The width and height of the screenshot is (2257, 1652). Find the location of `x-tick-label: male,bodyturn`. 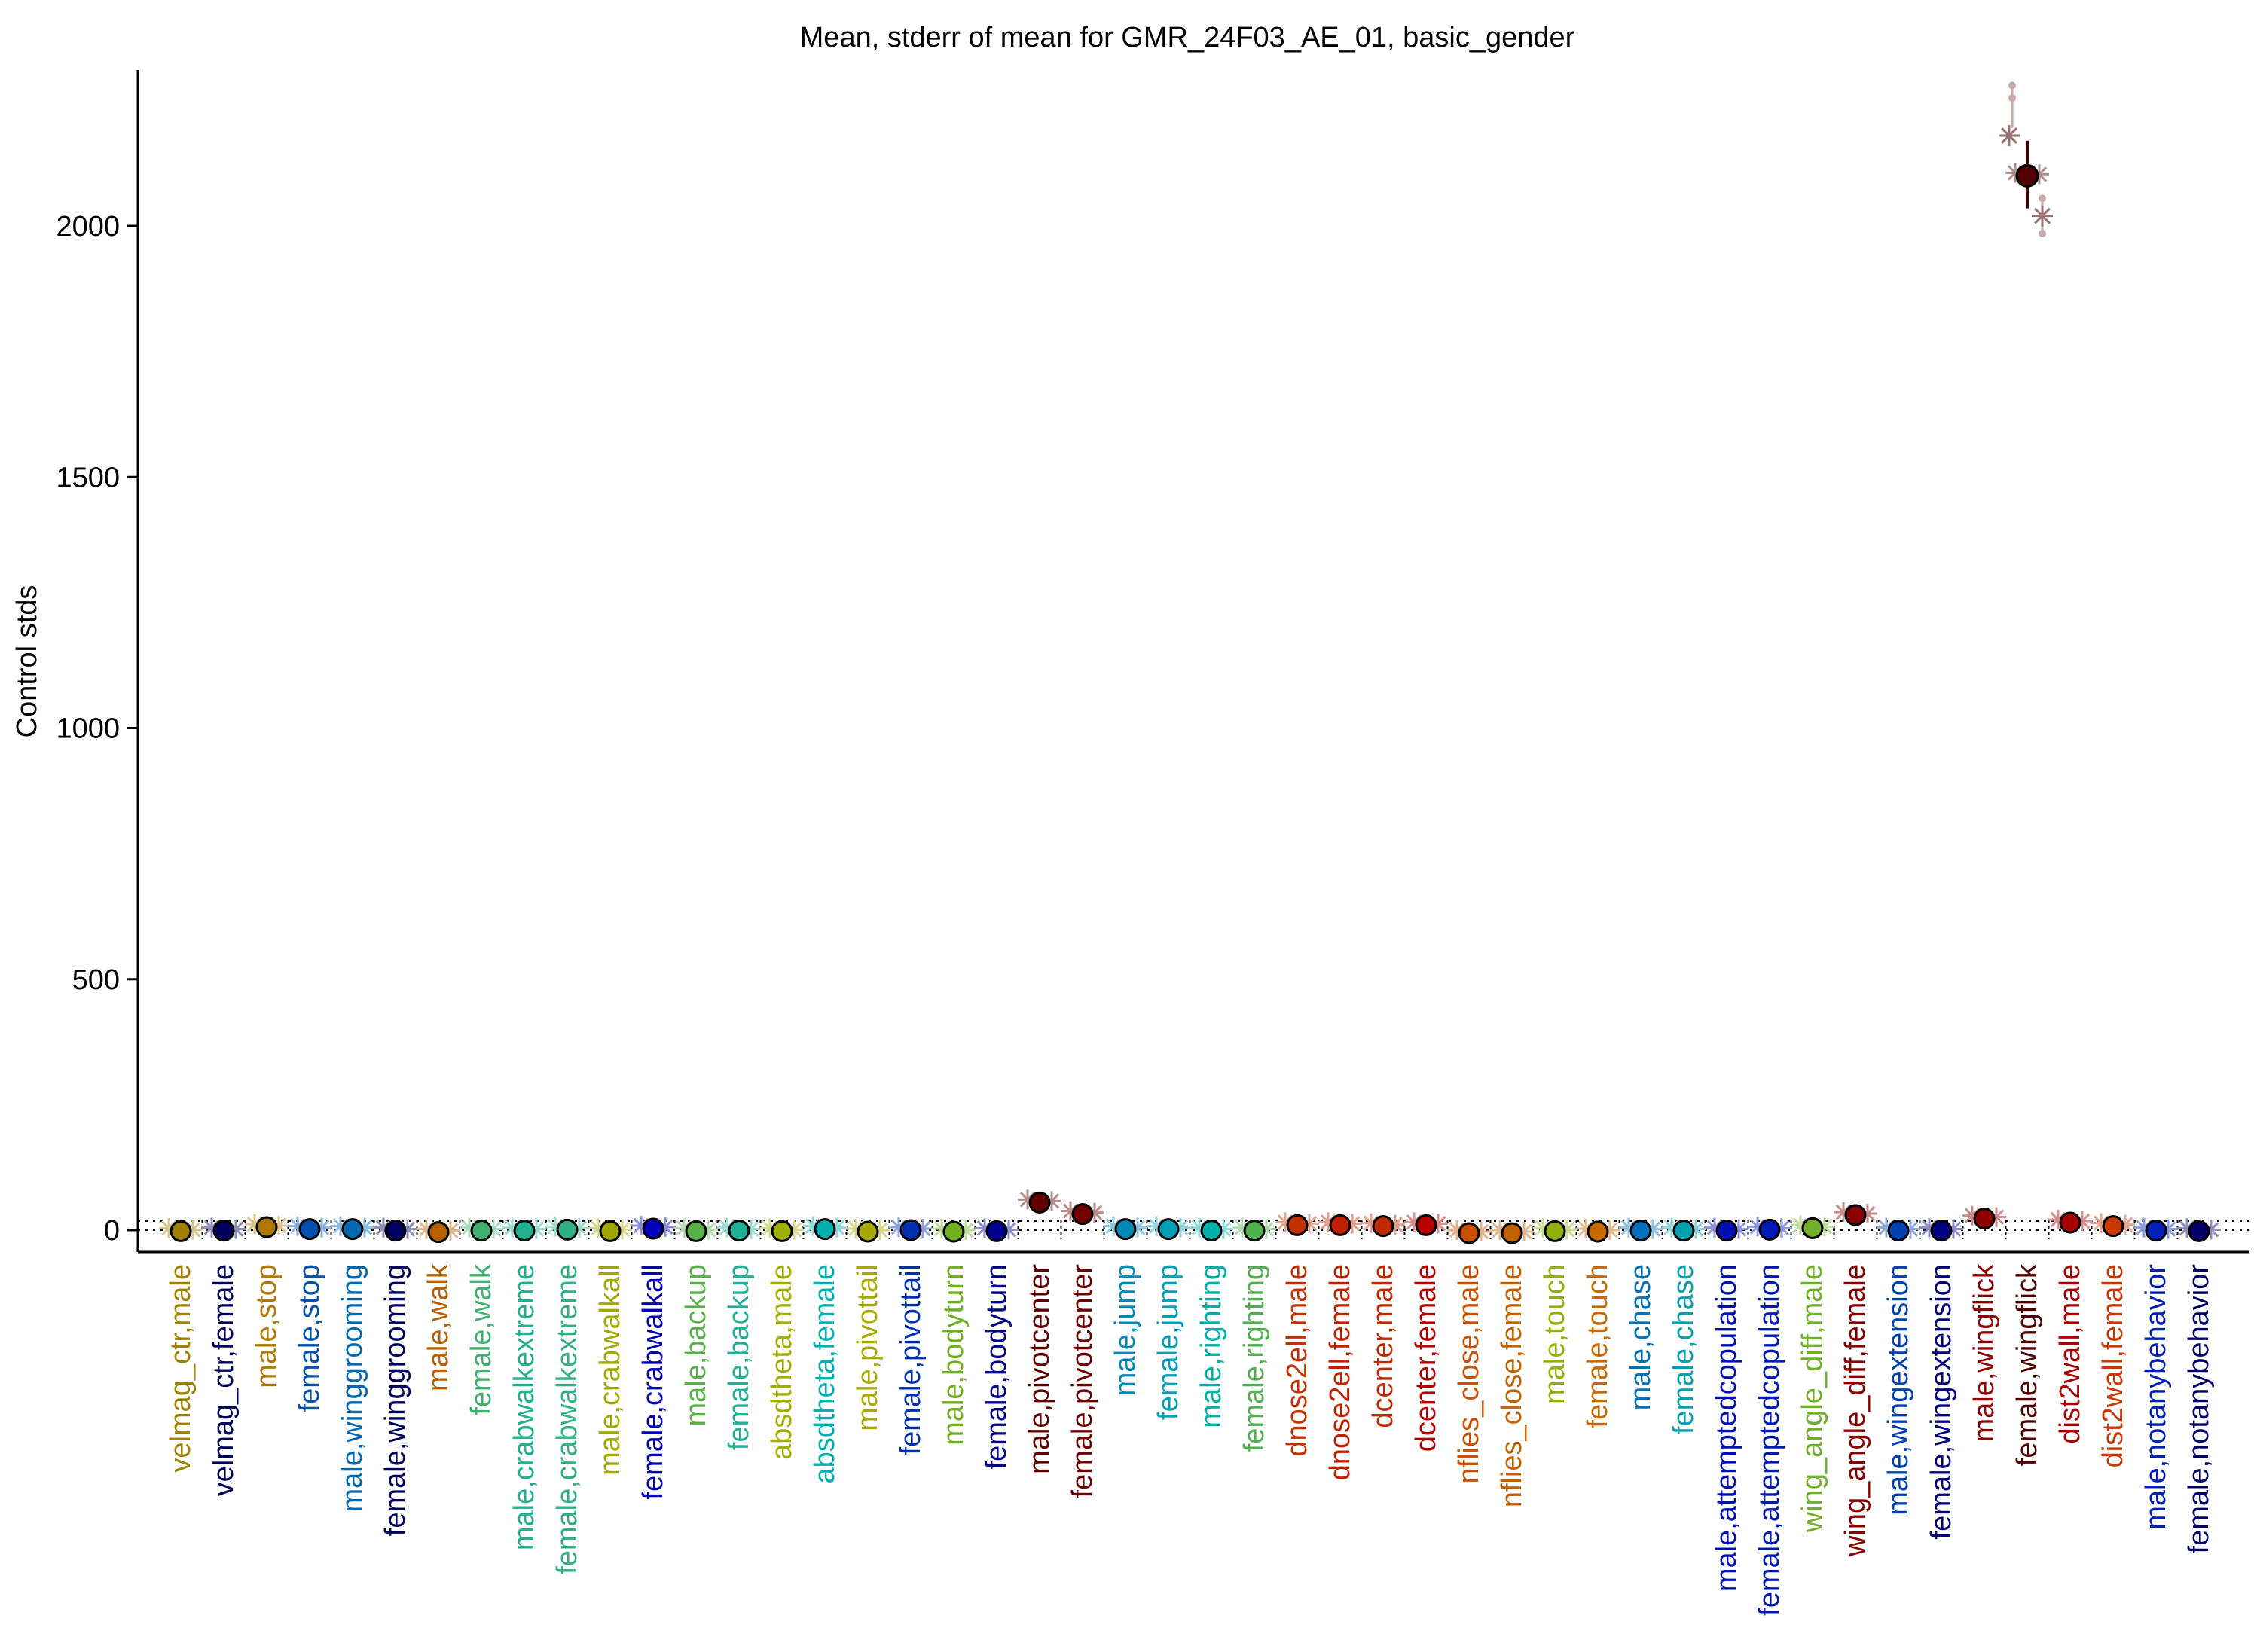

x-tick-label: male,bodyturn is located at coordinates (954, 1355).